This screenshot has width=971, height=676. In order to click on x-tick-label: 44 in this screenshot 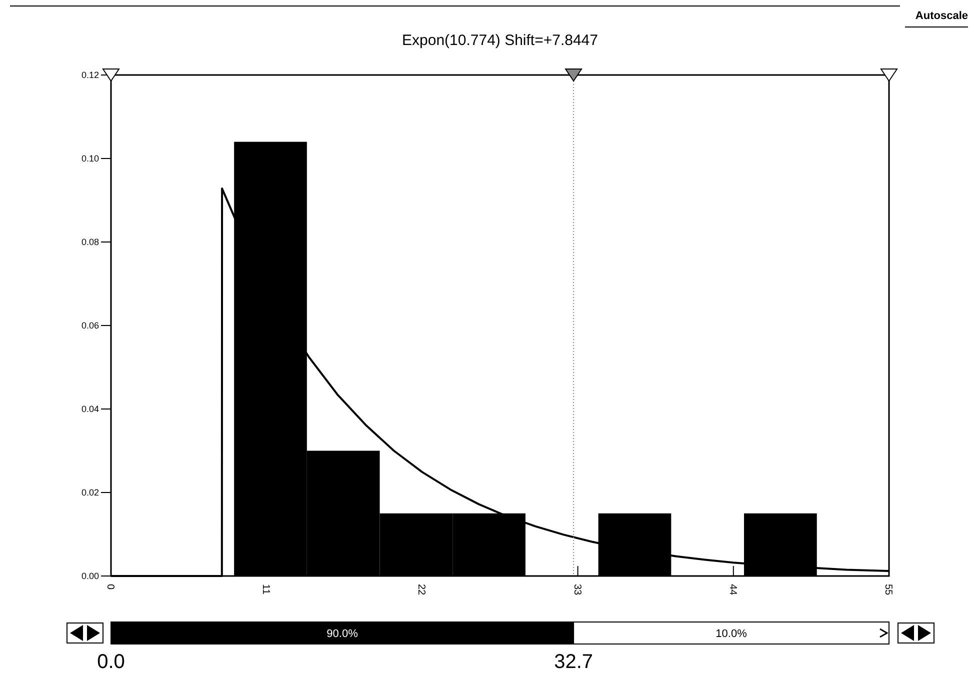, I will do `click(732, 590)`.